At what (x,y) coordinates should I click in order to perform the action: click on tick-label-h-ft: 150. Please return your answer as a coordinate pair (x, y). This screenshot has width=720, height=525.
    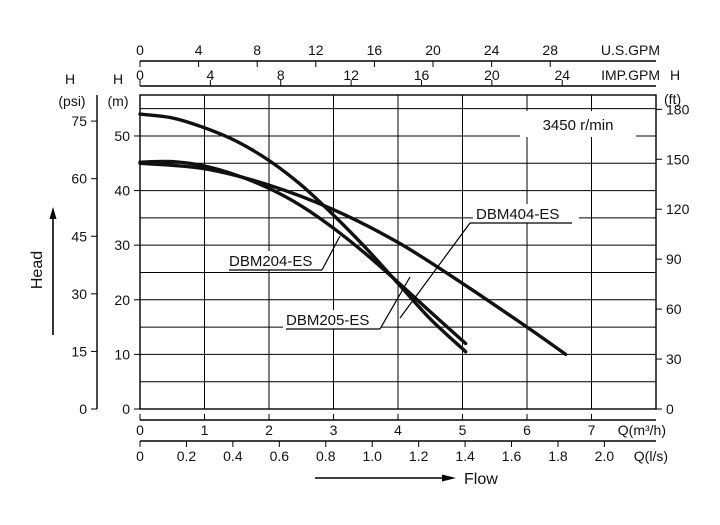
    Looking at the image, I should click on (678, 159).